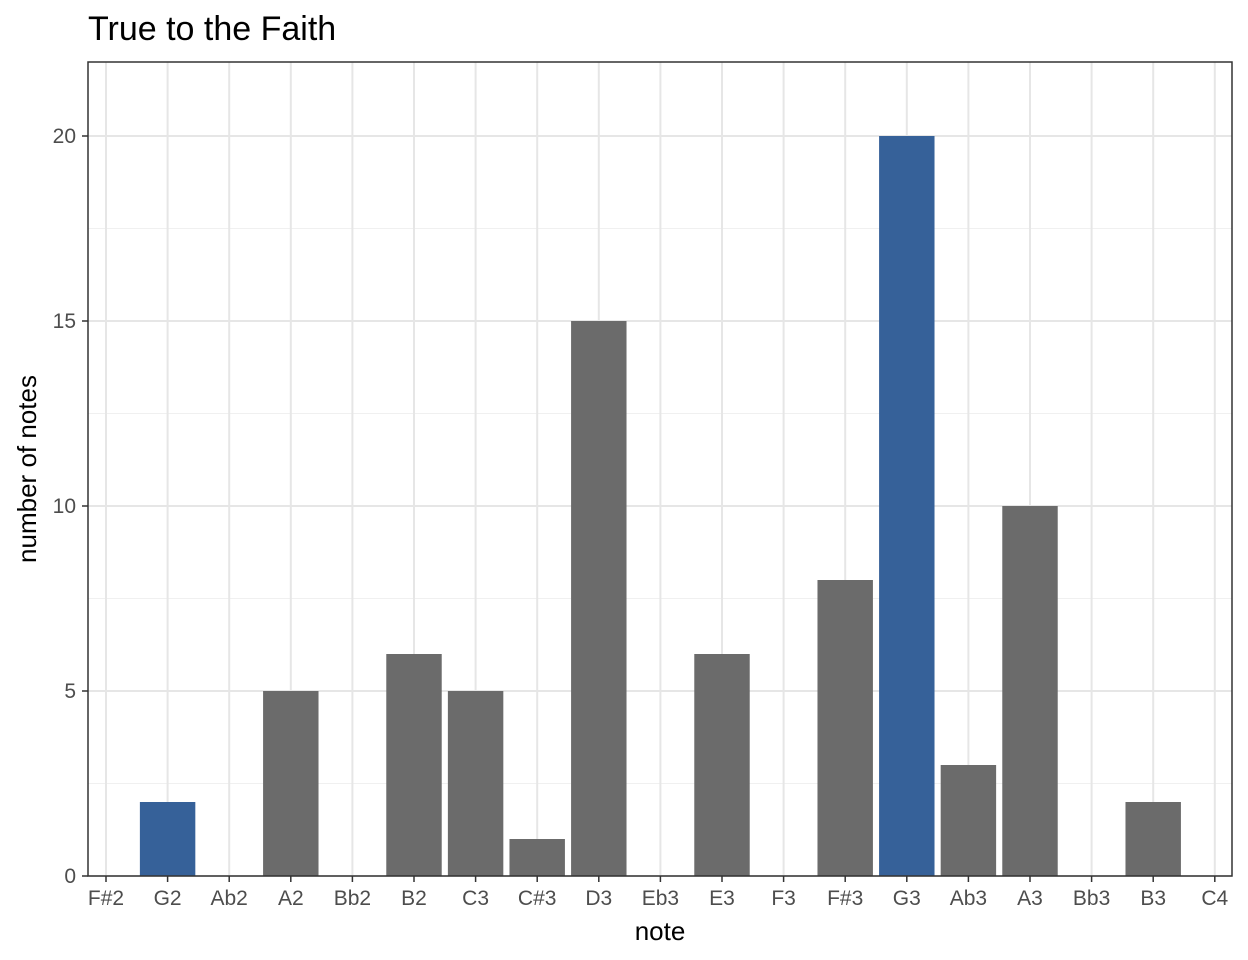  I want to click on bar-ab3, so click(968, 820).